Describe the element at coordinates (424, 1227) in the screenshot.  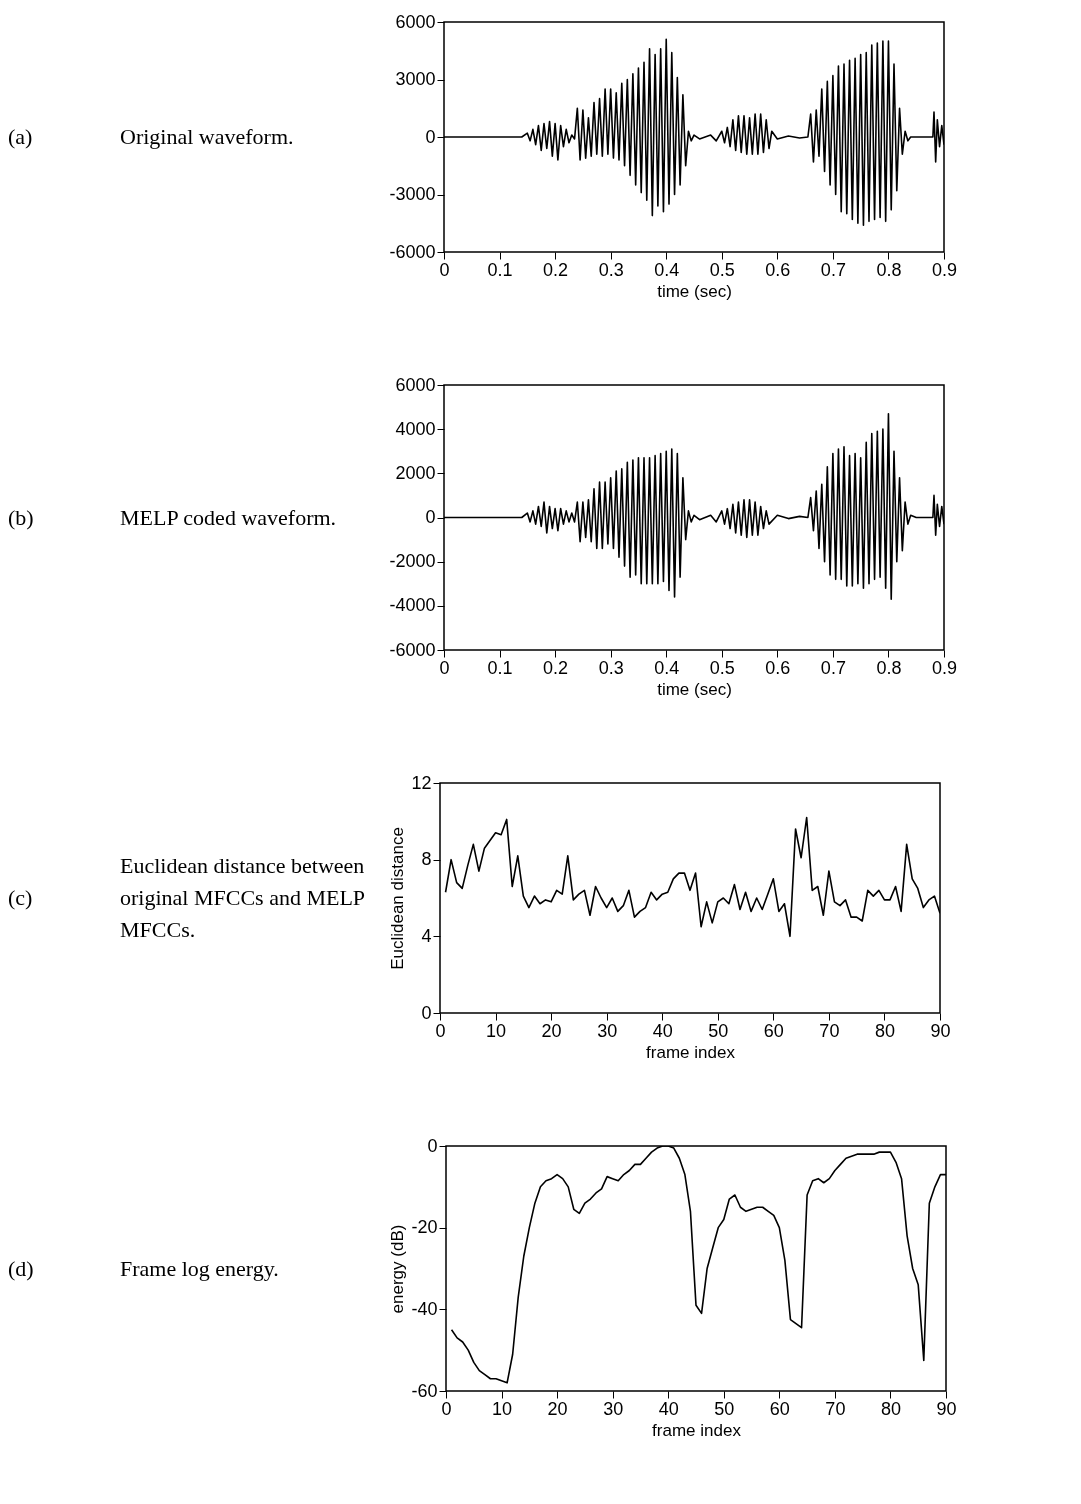
I see `y-tick-label: -20` at that location.